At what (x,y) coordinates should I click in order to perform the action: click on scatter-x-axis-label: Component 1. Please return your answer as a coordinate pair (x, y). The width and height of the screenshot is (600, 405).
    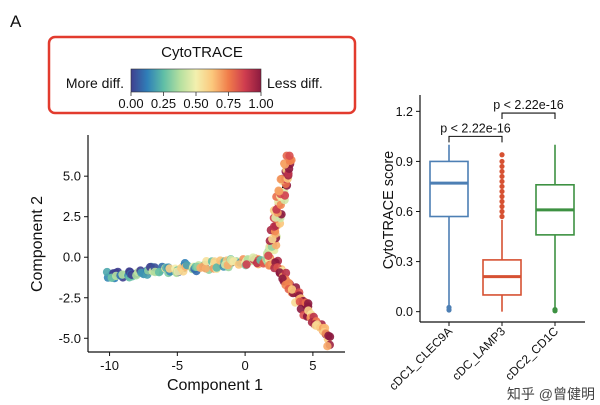
    Looking at the image, I should click on (215, 385).